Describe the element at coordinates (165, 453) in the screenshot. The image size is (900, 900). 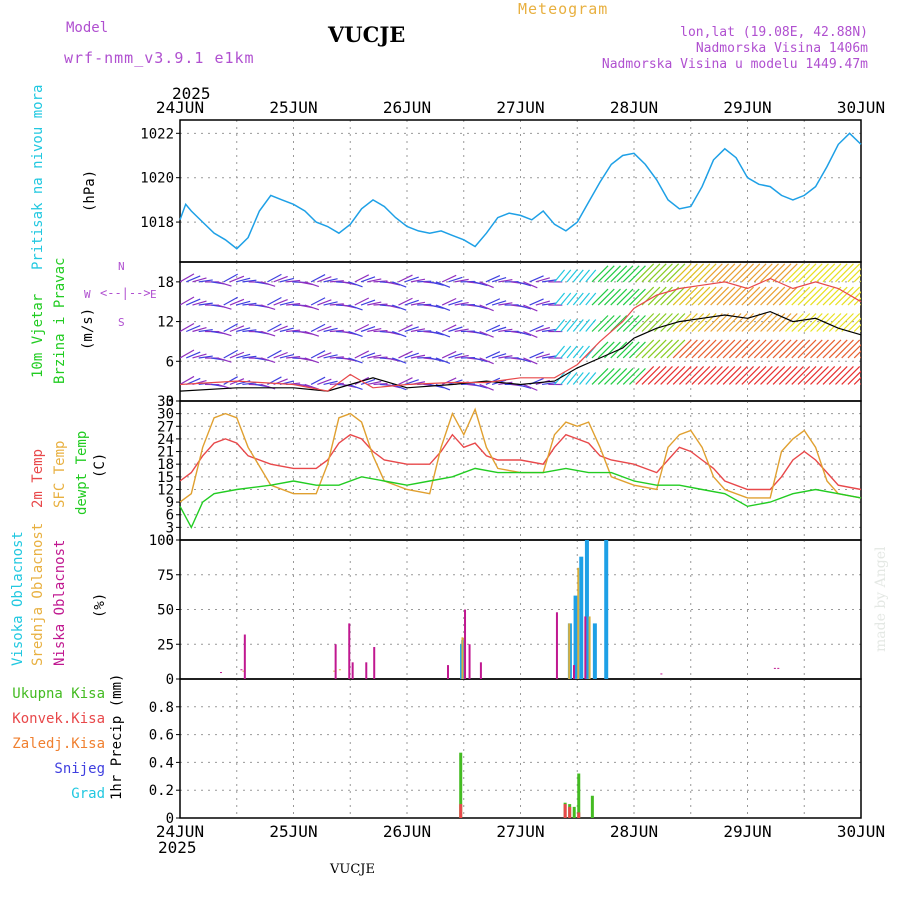
I see `y-tick-label: 21` at that location.